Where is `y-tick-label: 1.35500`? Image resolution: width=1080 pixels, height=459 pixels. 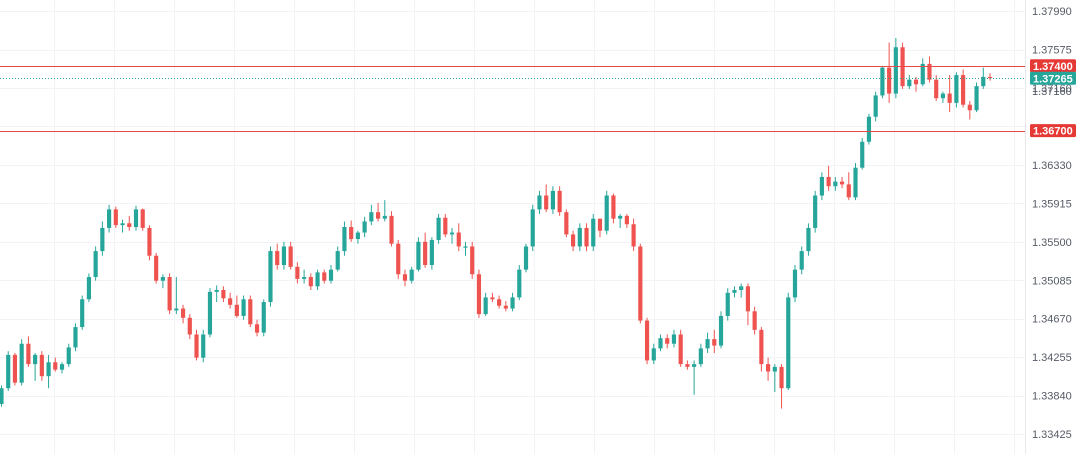
y-tick-label: 1.35500 is located at coordinates (1052, 243).